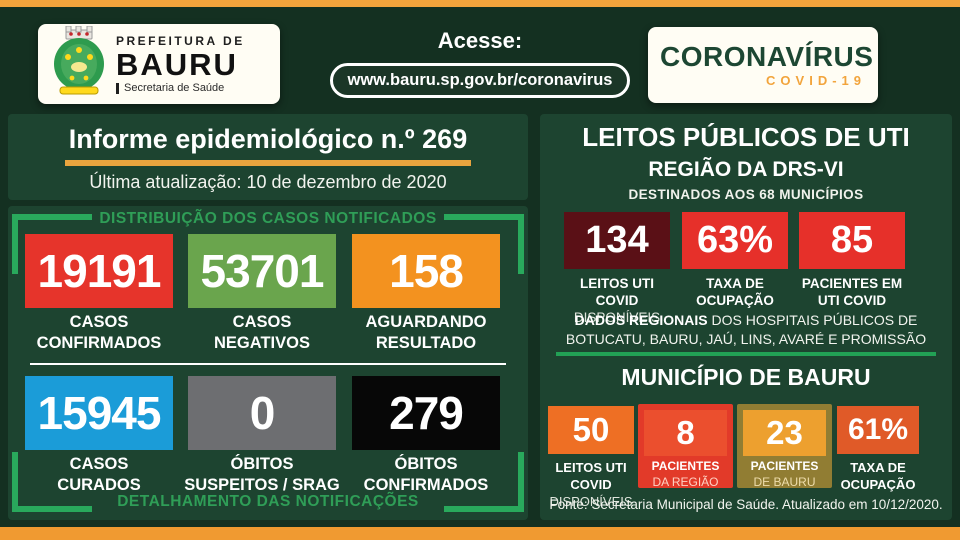 The image size is (960, 540). I want to click on region-occupancy-value: 63%, so click(735, 240).